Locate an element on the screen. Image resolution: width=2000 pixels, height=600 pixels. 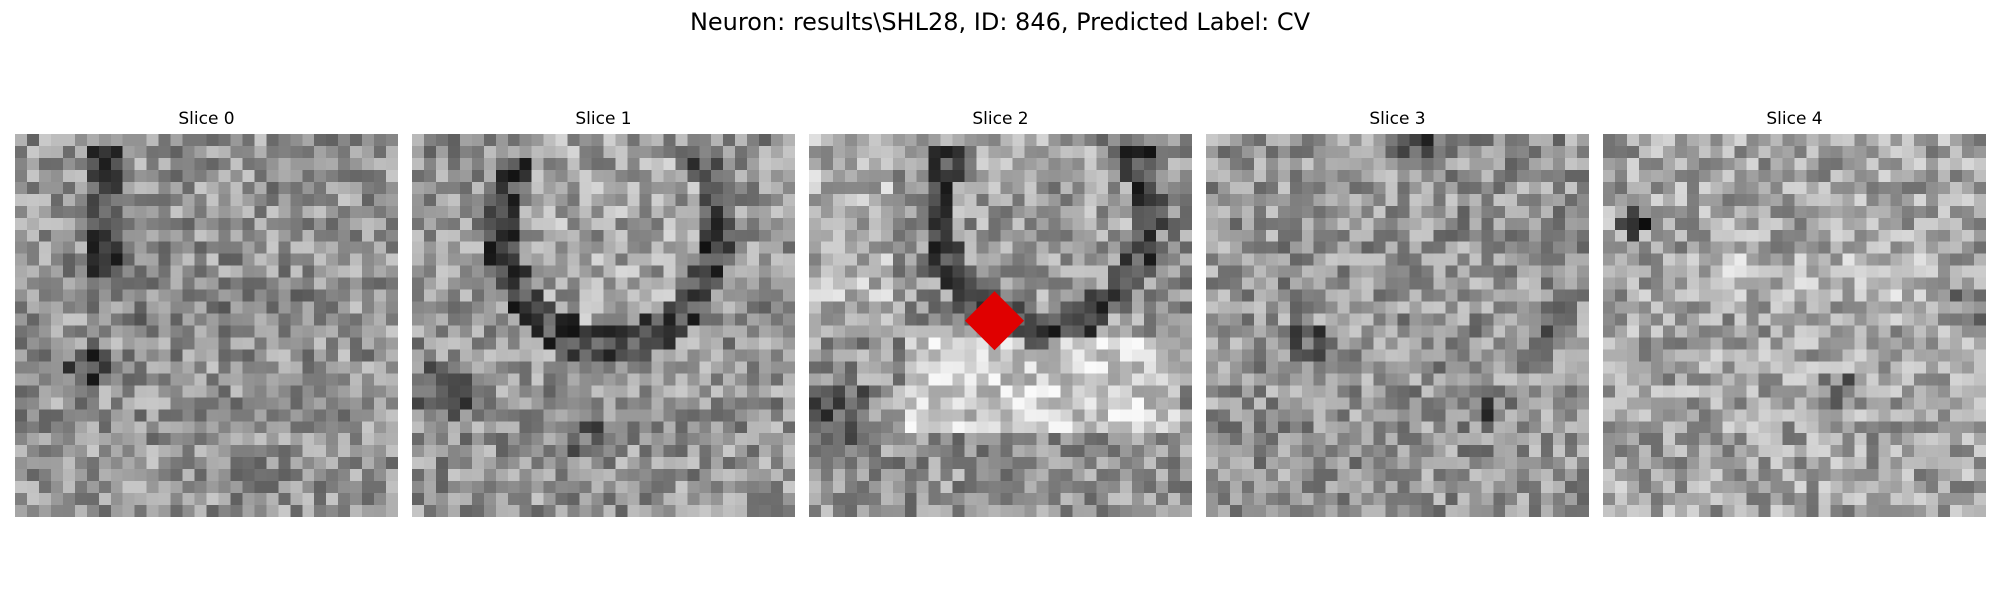
slice-panel-3: Slice 3 is located at coordinates (1397, 314).